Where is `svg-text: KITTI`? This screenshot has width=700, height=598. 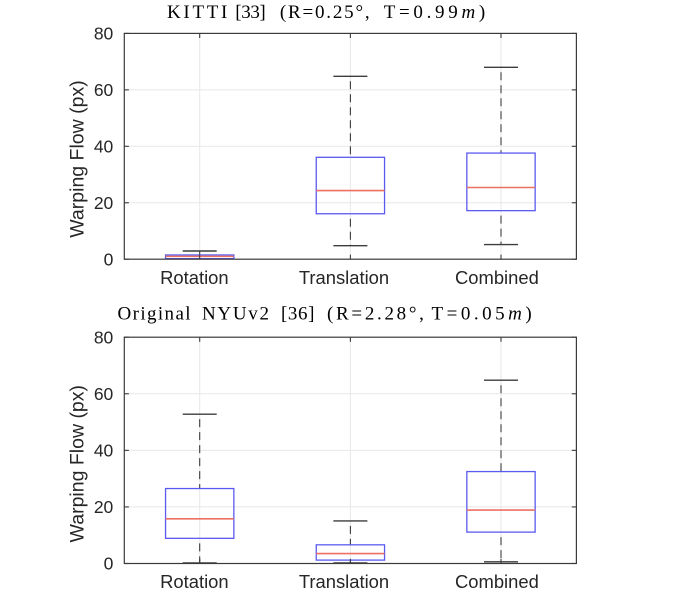 svg-text: KITTI is located at coordinates (198, 12).